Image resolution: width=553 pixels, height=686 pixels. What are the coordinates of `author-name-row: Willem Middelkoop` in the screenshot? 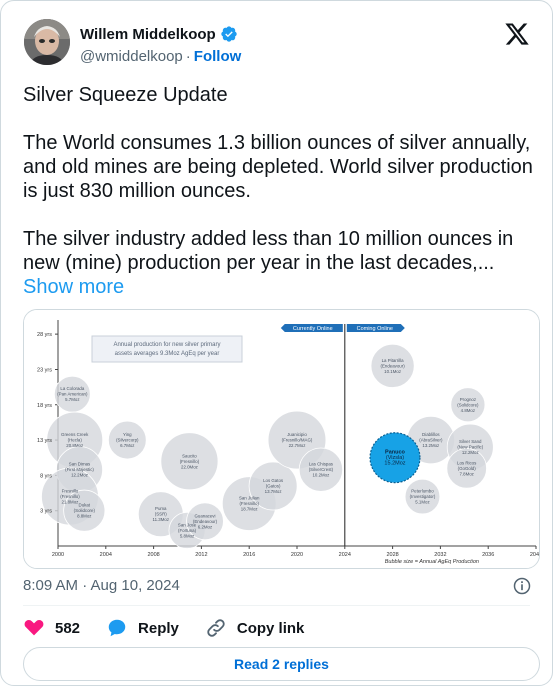 It's located at (159, 34).